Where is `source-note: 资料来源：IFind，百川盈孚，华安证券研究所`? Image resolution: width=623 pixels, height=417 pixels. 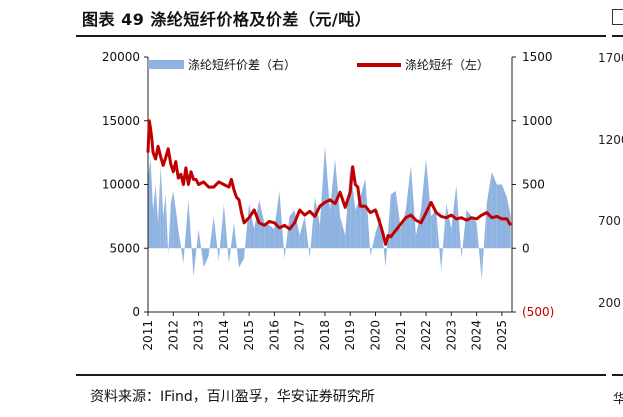 source-note: 资料来源：IFind，百川盈孚，华安证券研究所 is located at coordinates (232, 397).